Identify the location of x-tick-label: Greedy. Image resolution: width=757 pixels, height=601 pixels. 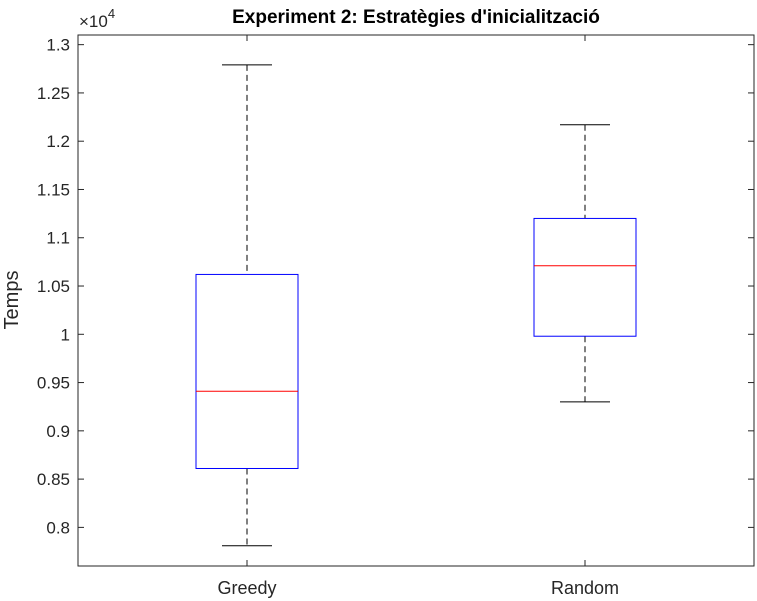
(246, 588).